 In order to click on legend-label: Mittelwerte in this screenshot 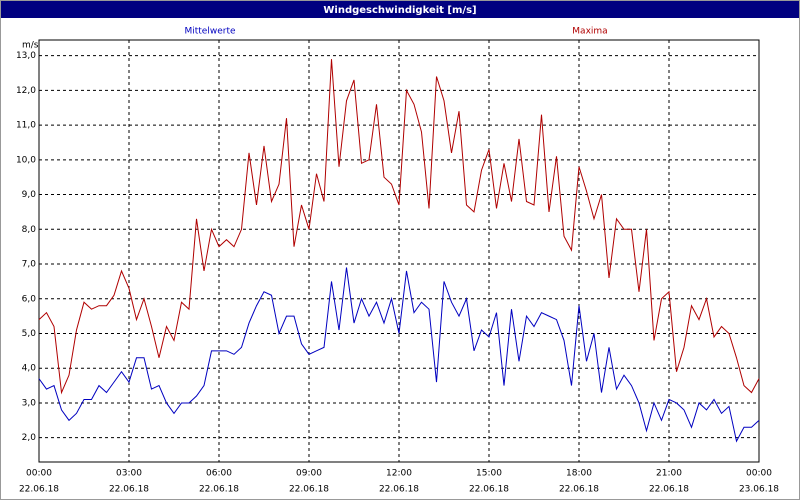, I will do `click(209, 32)`.